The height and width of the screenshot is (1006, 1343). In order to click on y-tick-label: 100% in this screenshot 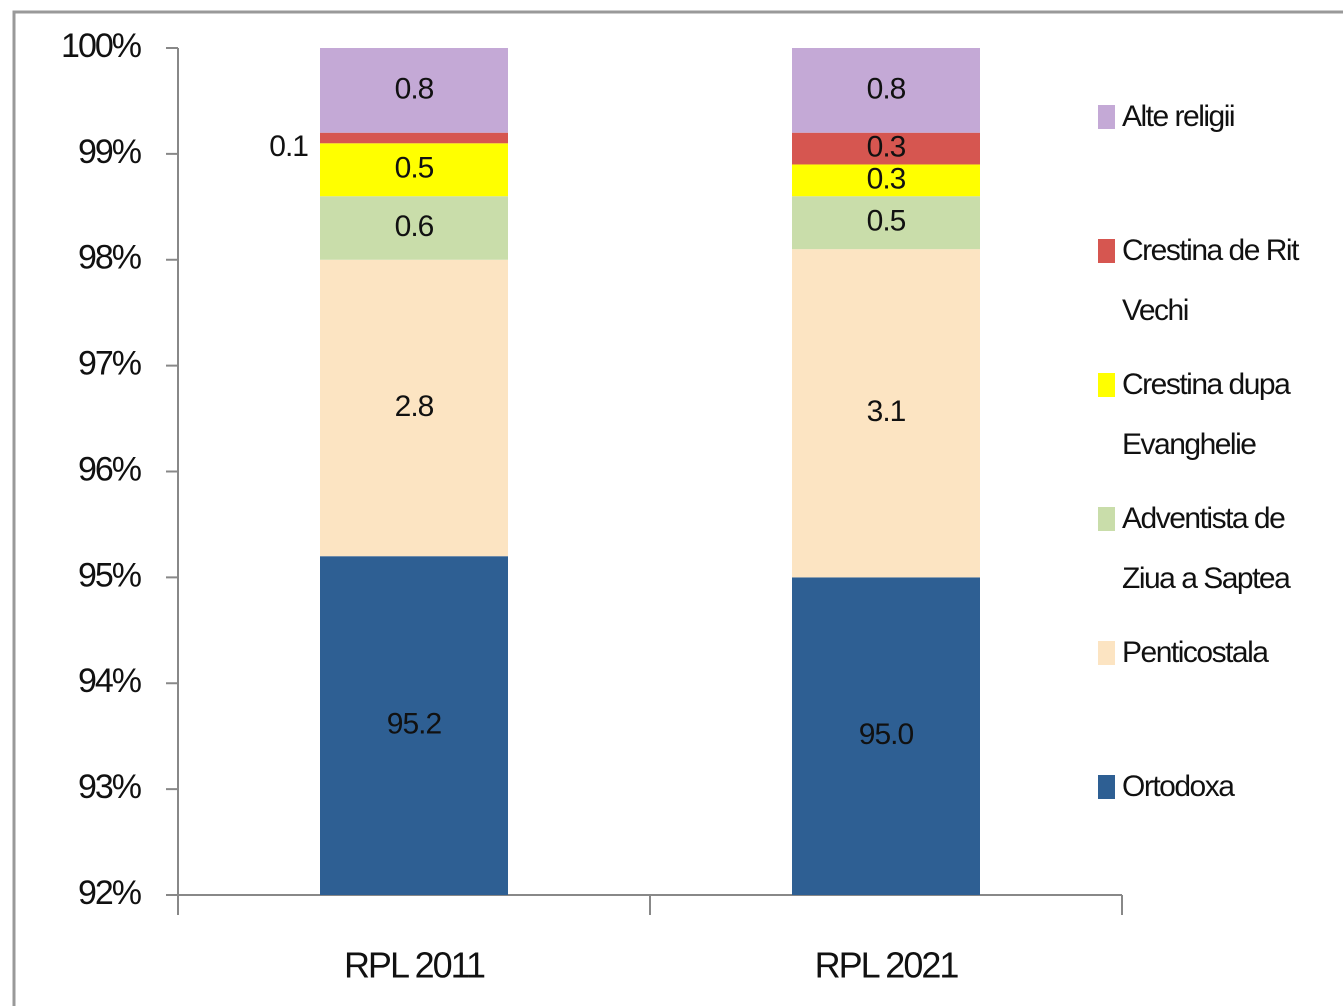, I will do `click(101, 46)`.